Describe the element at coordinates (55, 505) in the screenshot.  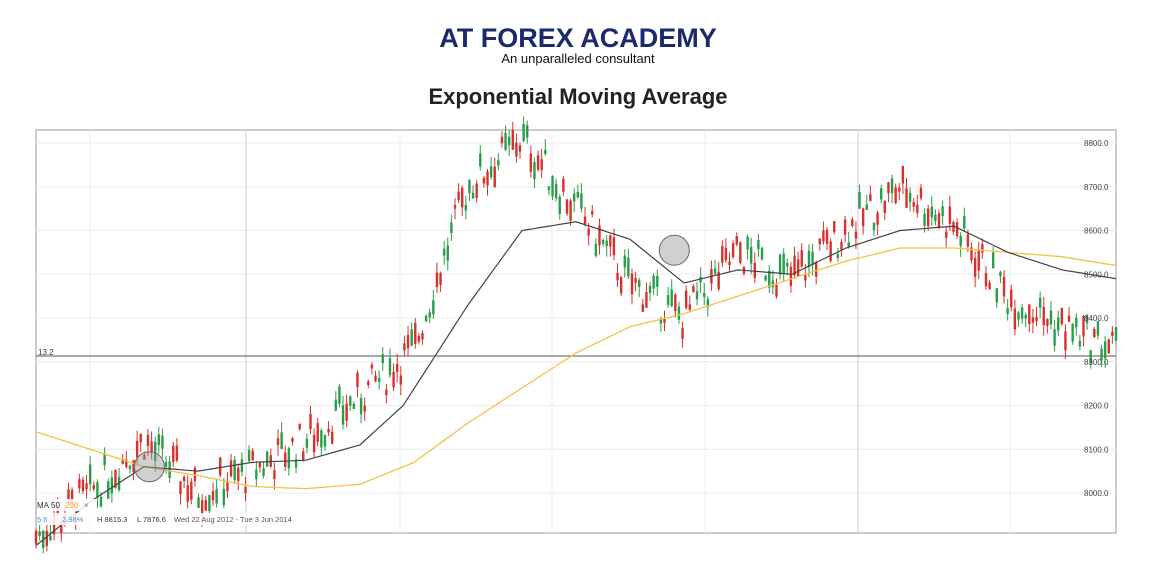
I see `legend-period-50: 50` at that location.